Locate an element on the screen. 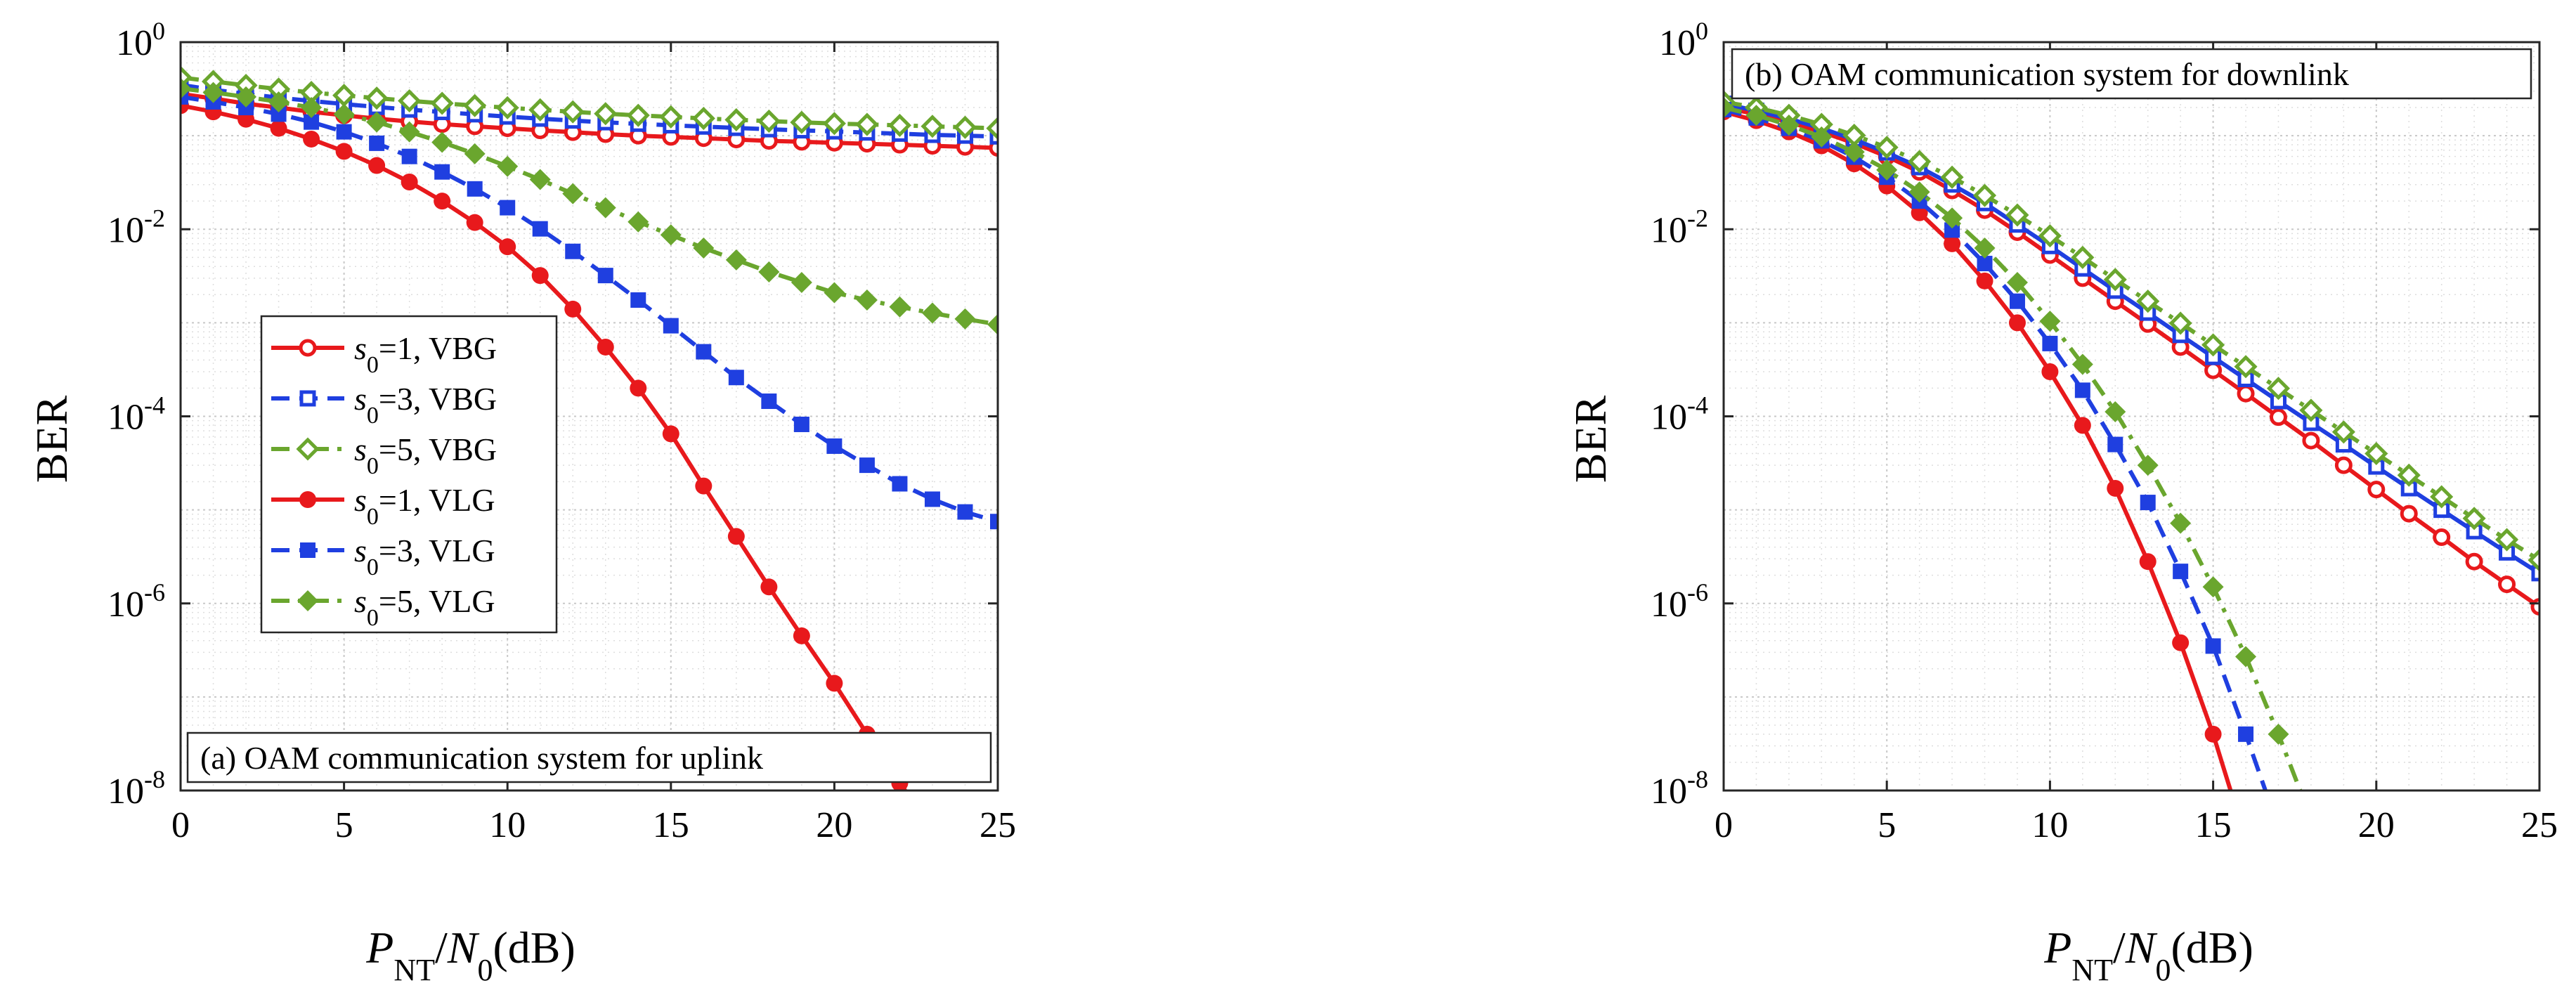 The image size is (2576, 1002). x-tick-label: 15 is located at coordinates (671, 825).